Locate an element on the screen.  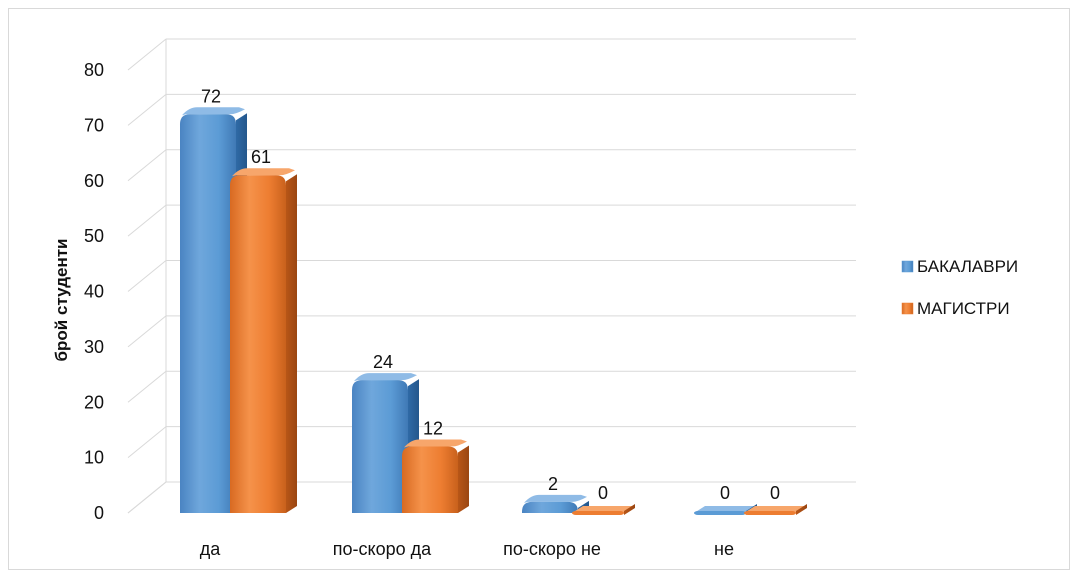
legend-item: МАГИСТРИ is located at coordinates (955, 308).